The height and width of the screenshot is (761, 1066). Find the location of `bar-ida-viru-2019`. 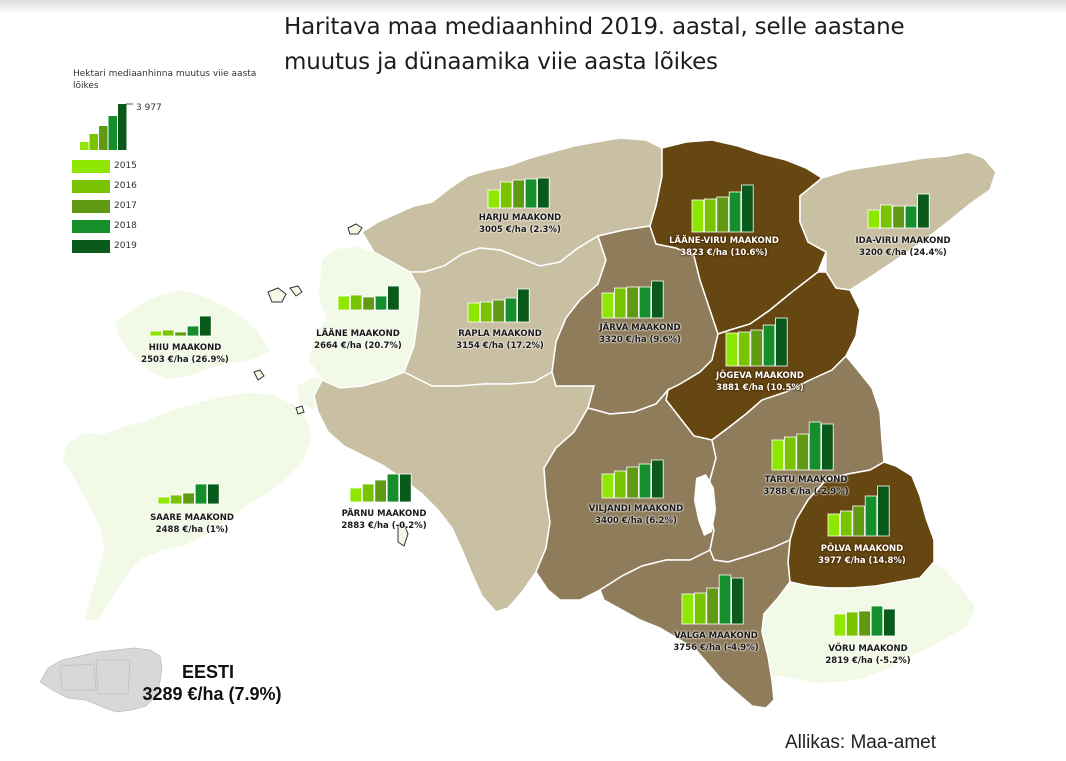

bar-ida-viru-2019 is located at coordinates (923, 211).